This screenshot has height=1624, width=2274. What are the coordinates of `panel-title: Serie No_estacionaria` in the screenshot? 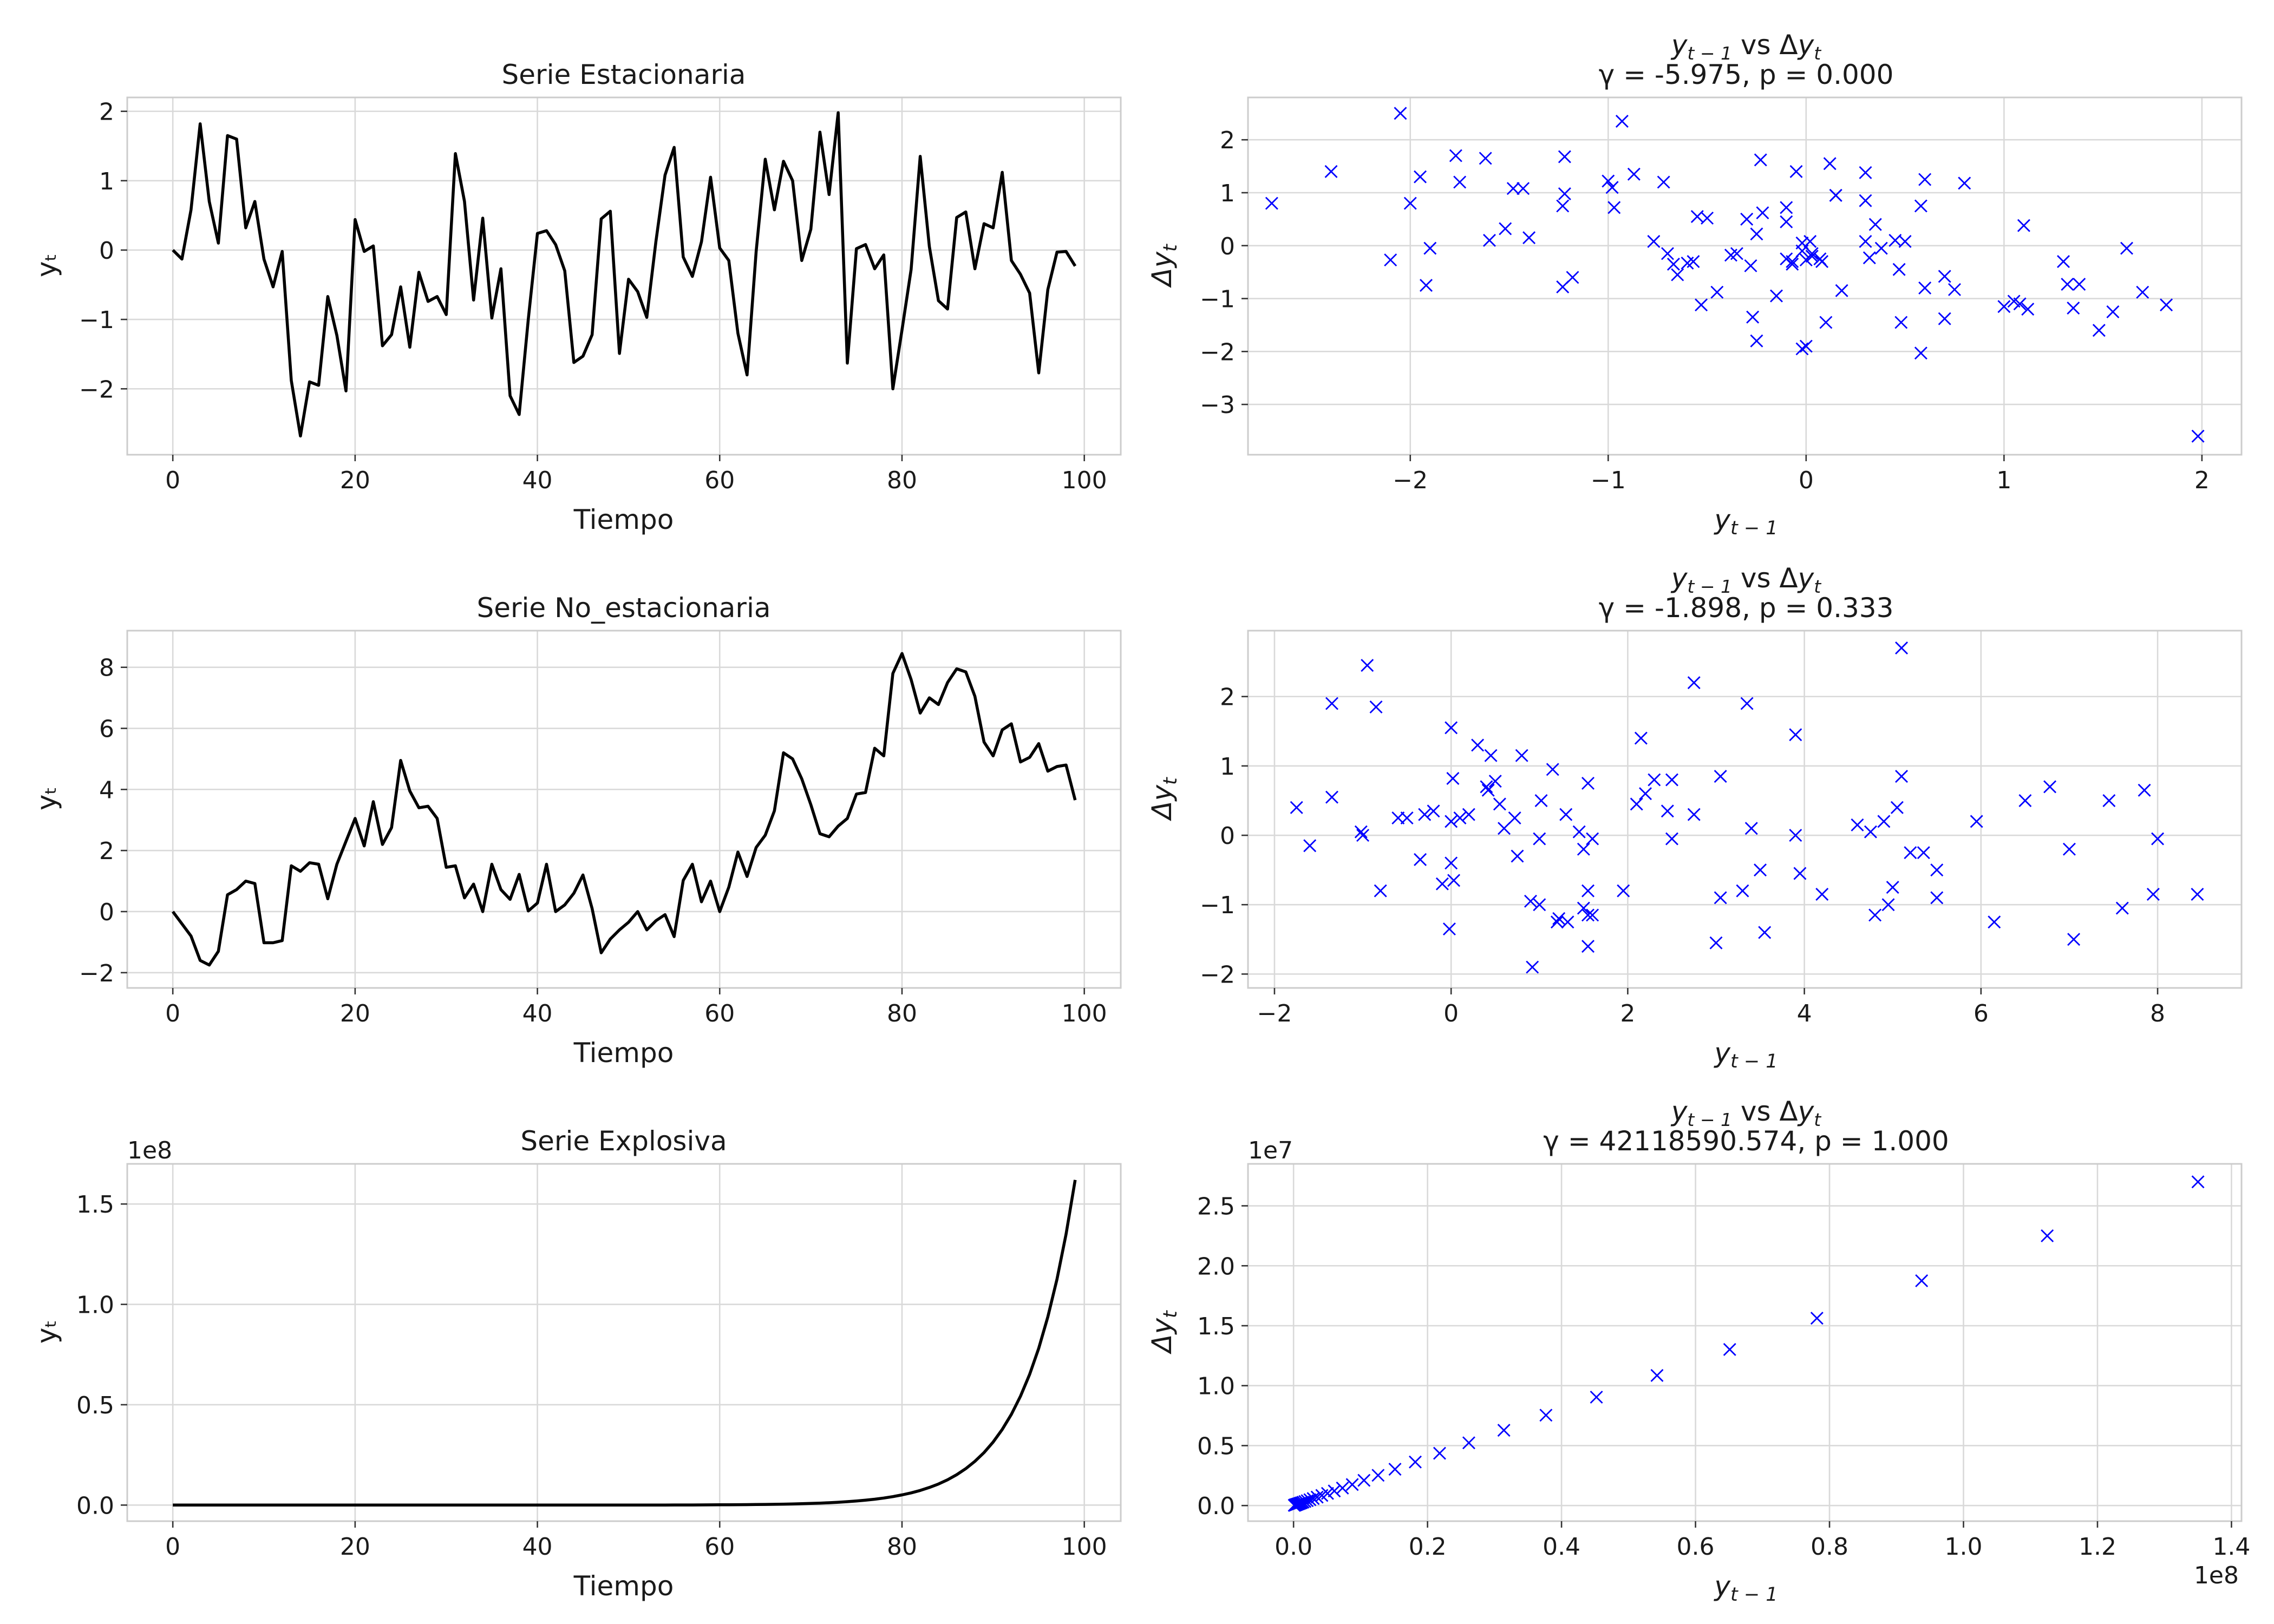 It's located at (623, 608).